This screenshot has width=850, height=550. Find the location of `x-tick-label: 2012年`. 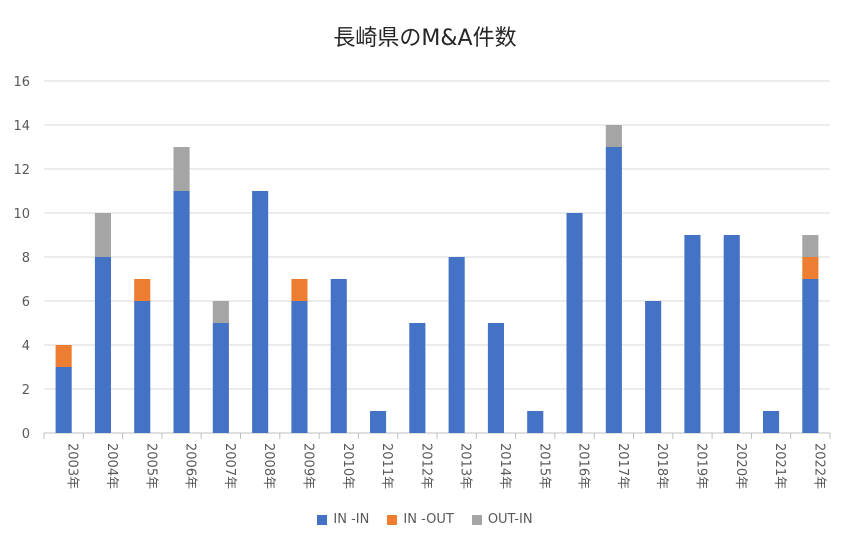

x-tick-label: 2012年 is located at coordinates (425, 466).